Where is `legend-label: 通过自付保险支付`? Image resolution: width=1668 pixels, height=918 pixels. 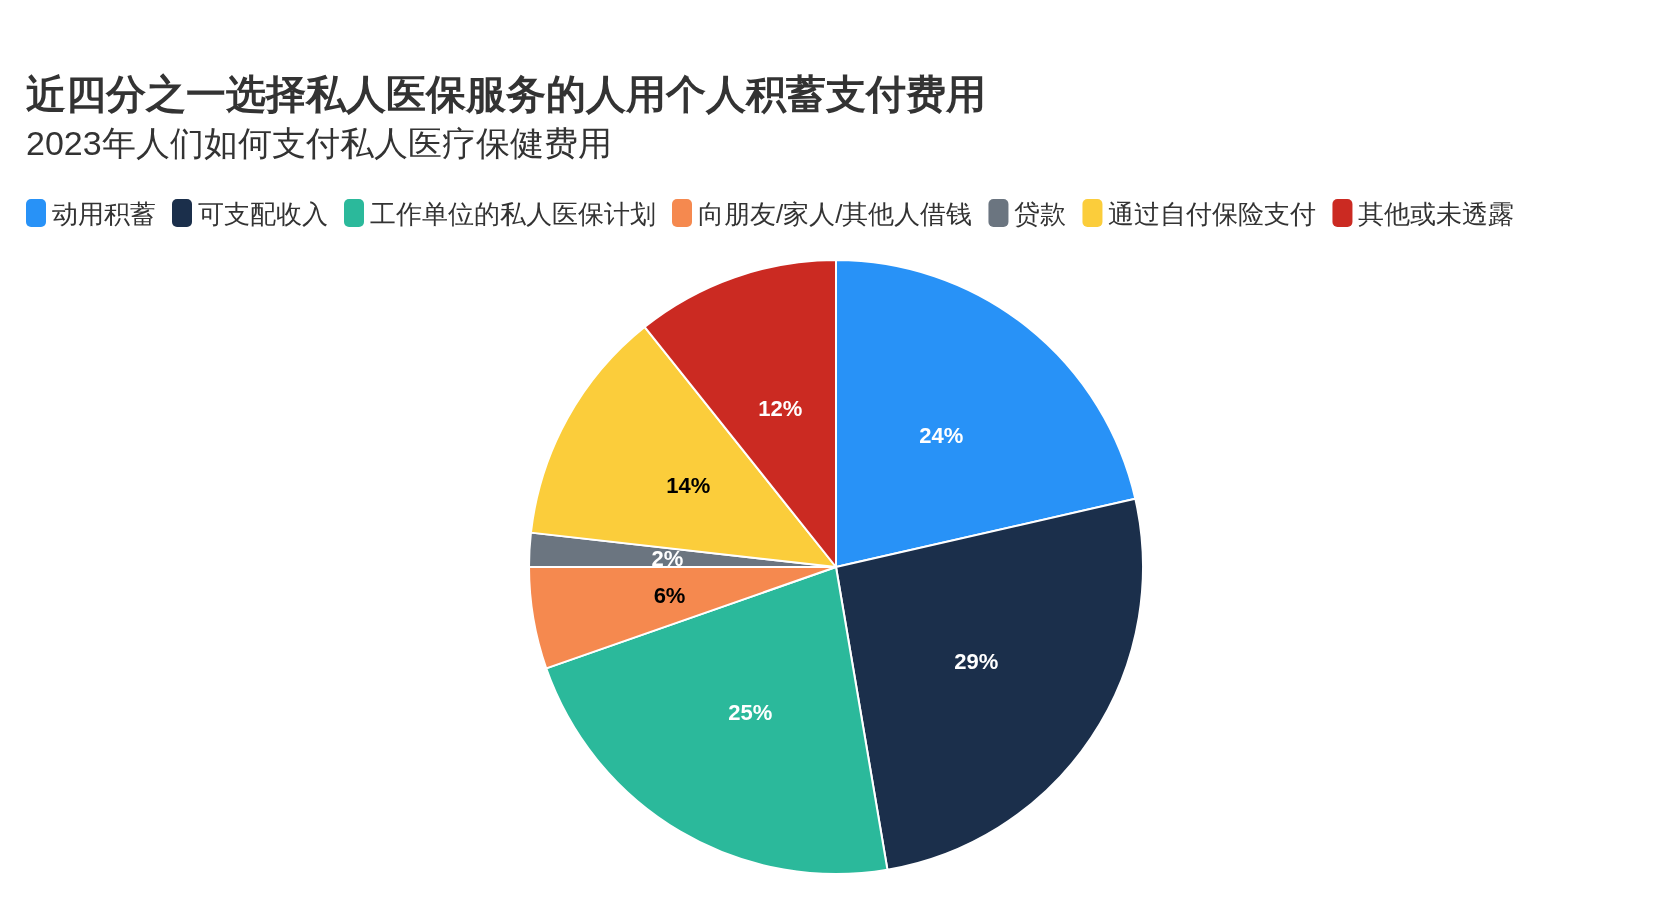 legend-label: 通过自付保险支付 is located at coordinates (1212, 214).